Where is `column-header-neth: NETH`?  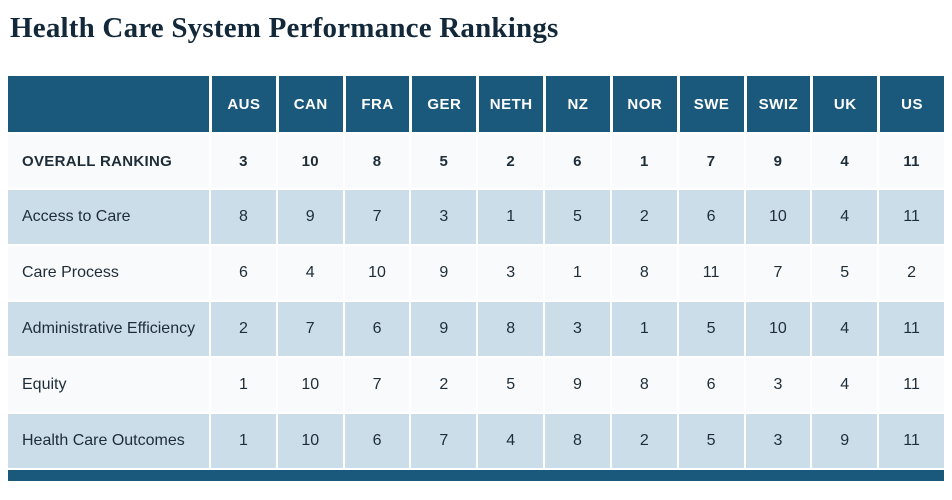
column-header-neth: NETH is located at coordinates (510, 104).